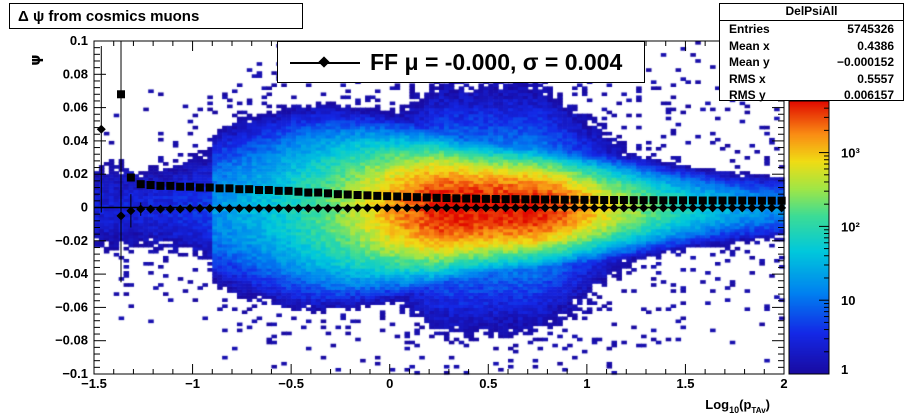 This screenshot has width=923, height=415. What do you see at coordinates (72, 273) in the screenshot?
I see `y-tick-label: −0.04` at bounding box center [72, 273].